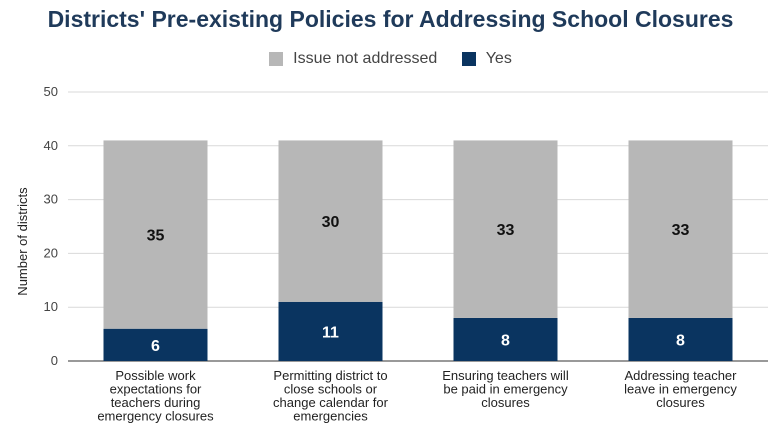  I want to click on legend-swatch-yes, so click(468, 59).